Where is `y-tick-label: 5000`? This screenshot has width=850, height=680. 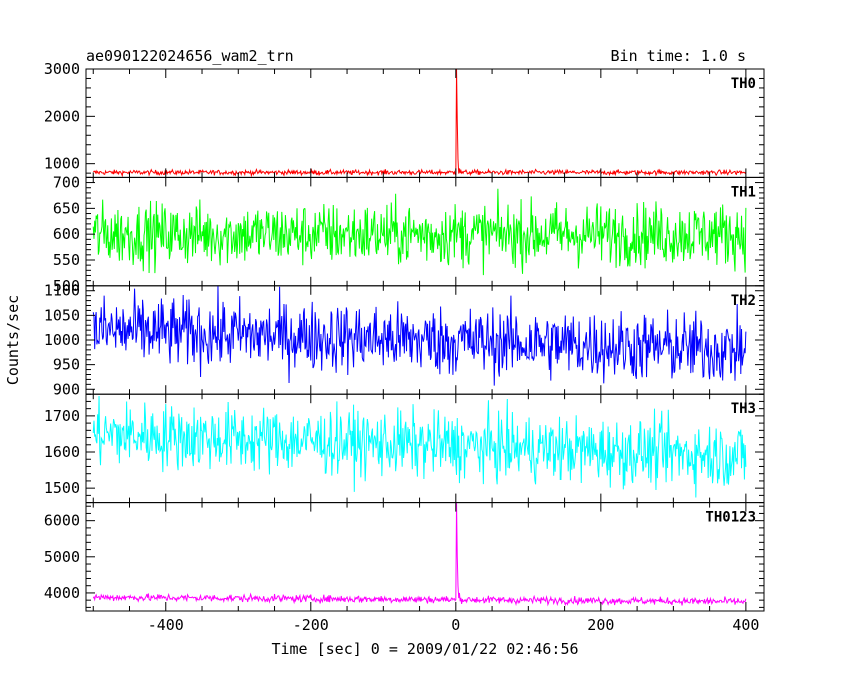 y-tick-label: 5000 is located at coordinates (62, 557).